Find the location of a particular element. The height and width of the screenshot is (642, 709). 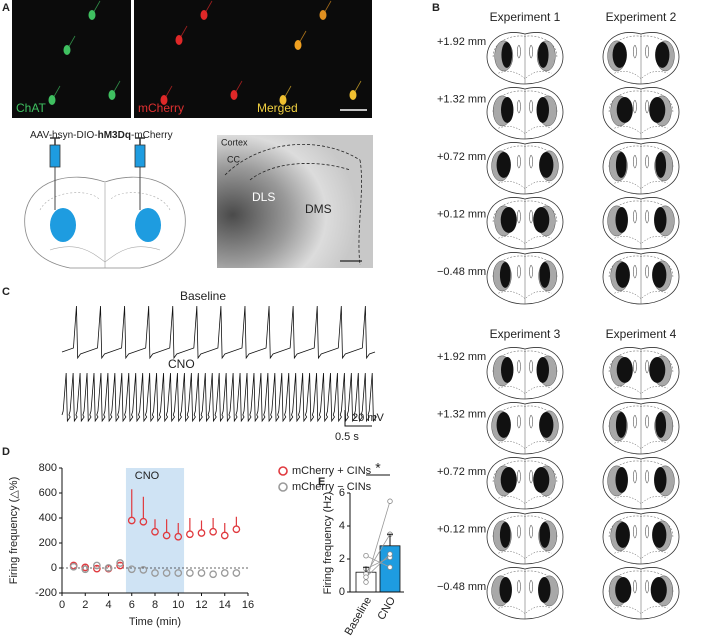

y-tick-label: -200 is located at coordinates (46, 593).